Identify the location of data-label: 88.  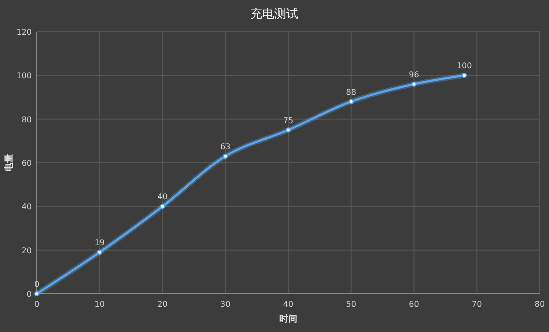
(351, 92).